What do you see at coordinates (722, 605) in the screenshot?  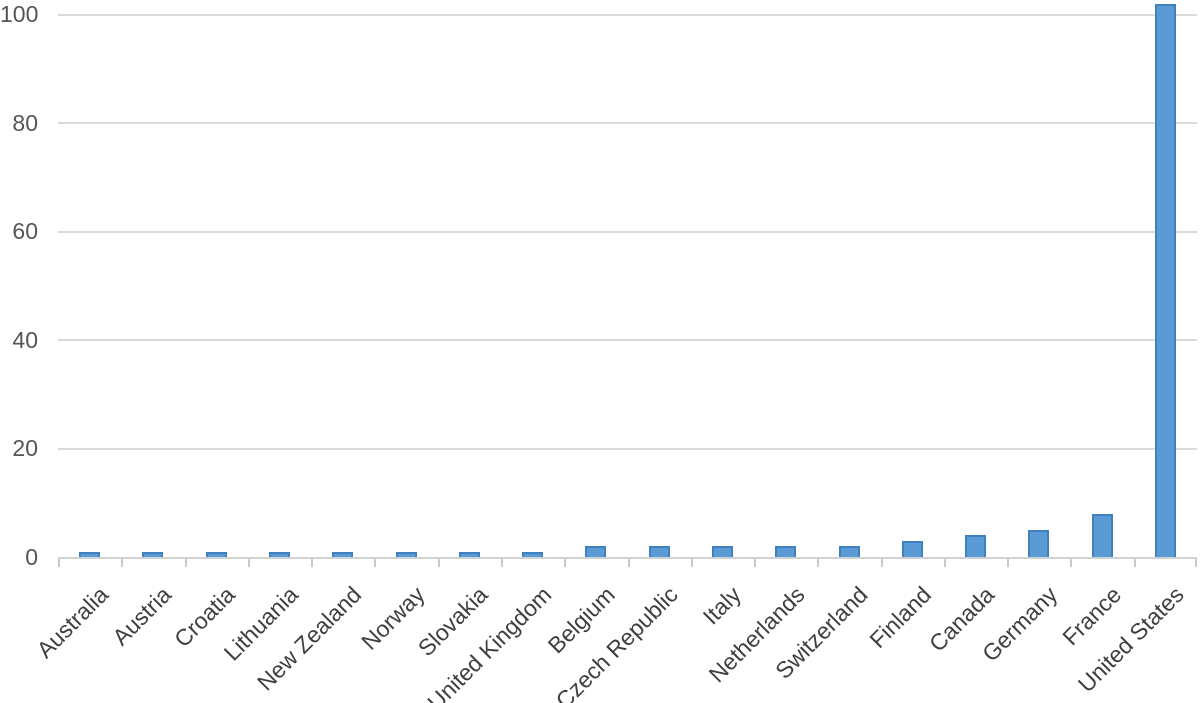 I see `x-axis-tick-label: Italy` at bounding box center [722, 605].